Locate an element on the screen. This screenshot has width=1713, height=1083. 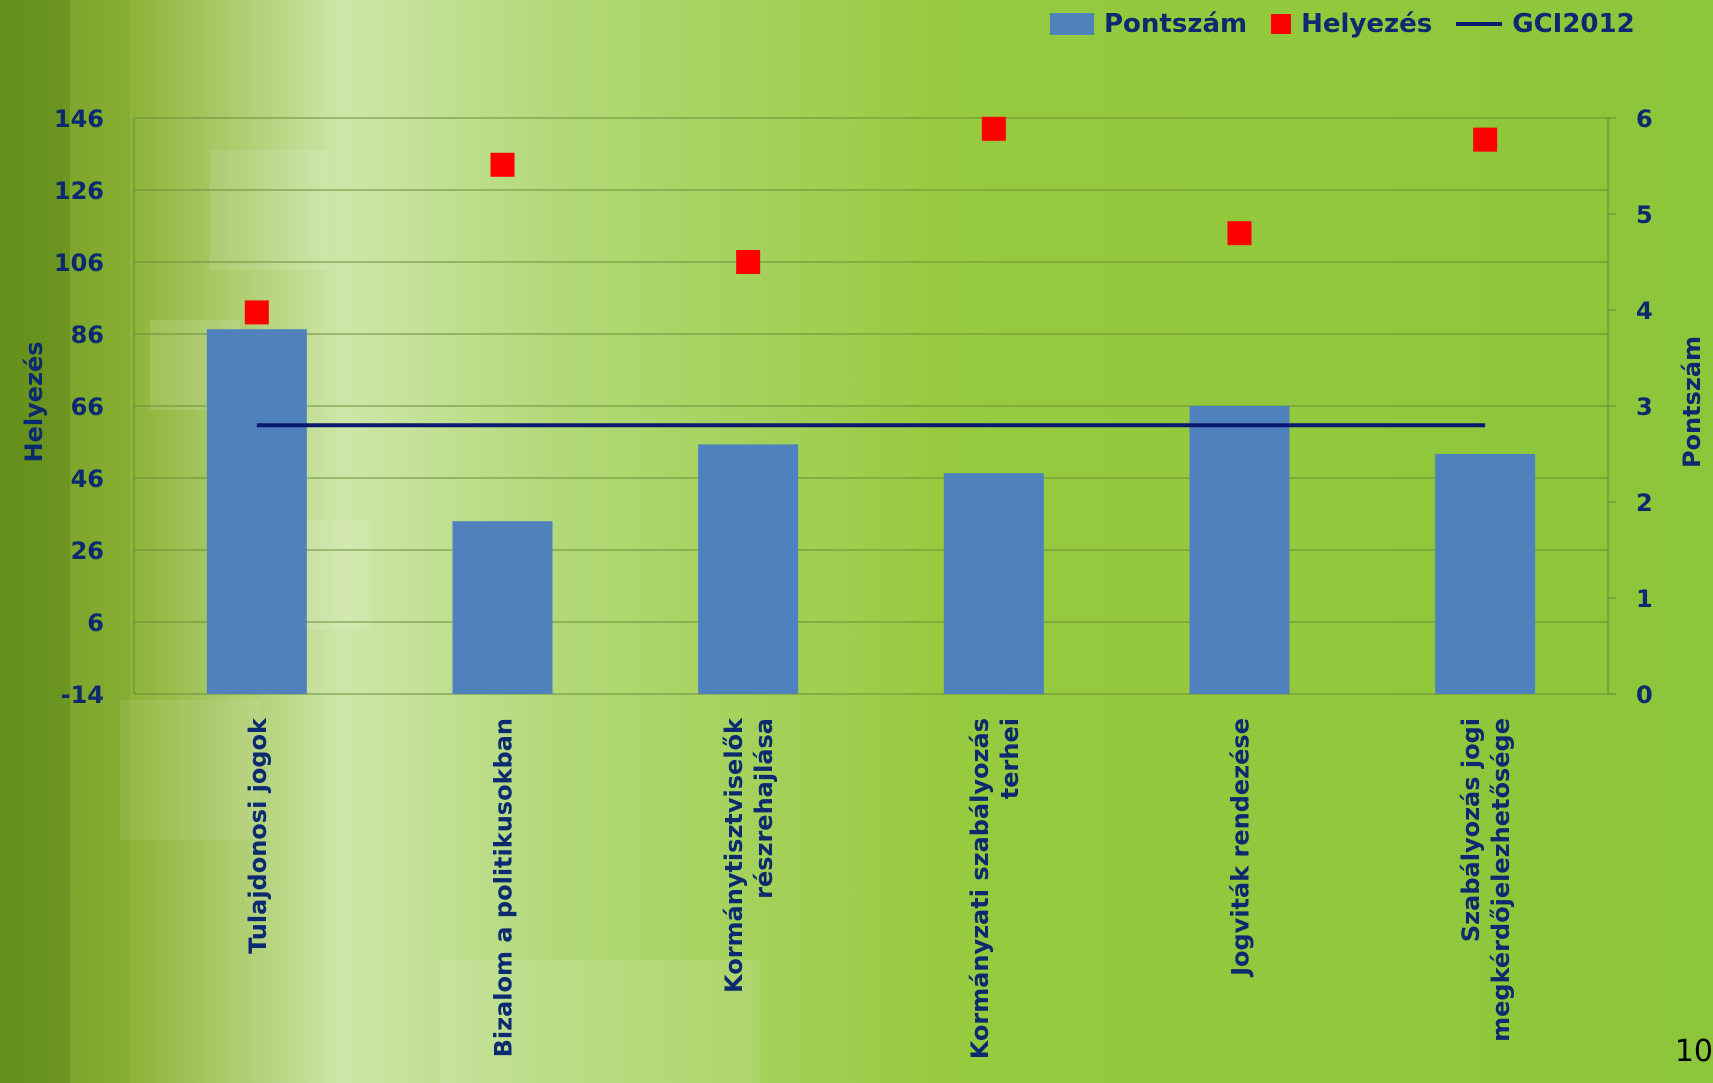
right-axis-label: Pontszám is located at coordinates (1692, 402).